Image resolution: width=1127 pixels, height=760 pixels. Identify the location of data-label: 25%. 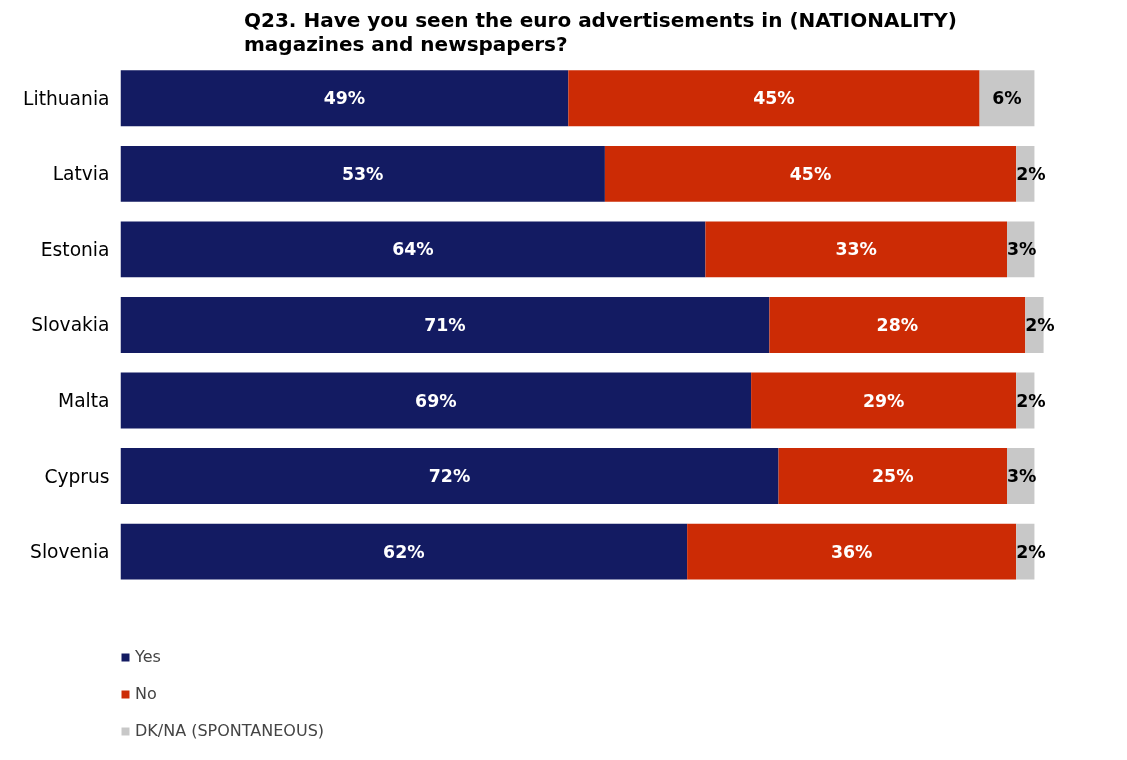
(893, 476).